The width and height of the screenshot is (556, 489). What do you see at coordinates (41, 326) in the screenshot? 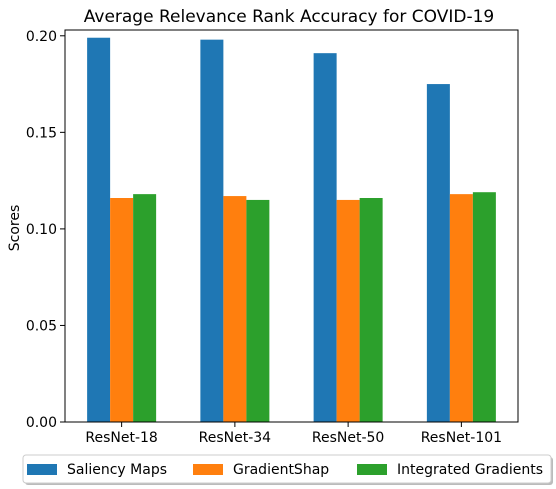
I see `y-tick-label: 0.05` at bounding box center [41, 326].